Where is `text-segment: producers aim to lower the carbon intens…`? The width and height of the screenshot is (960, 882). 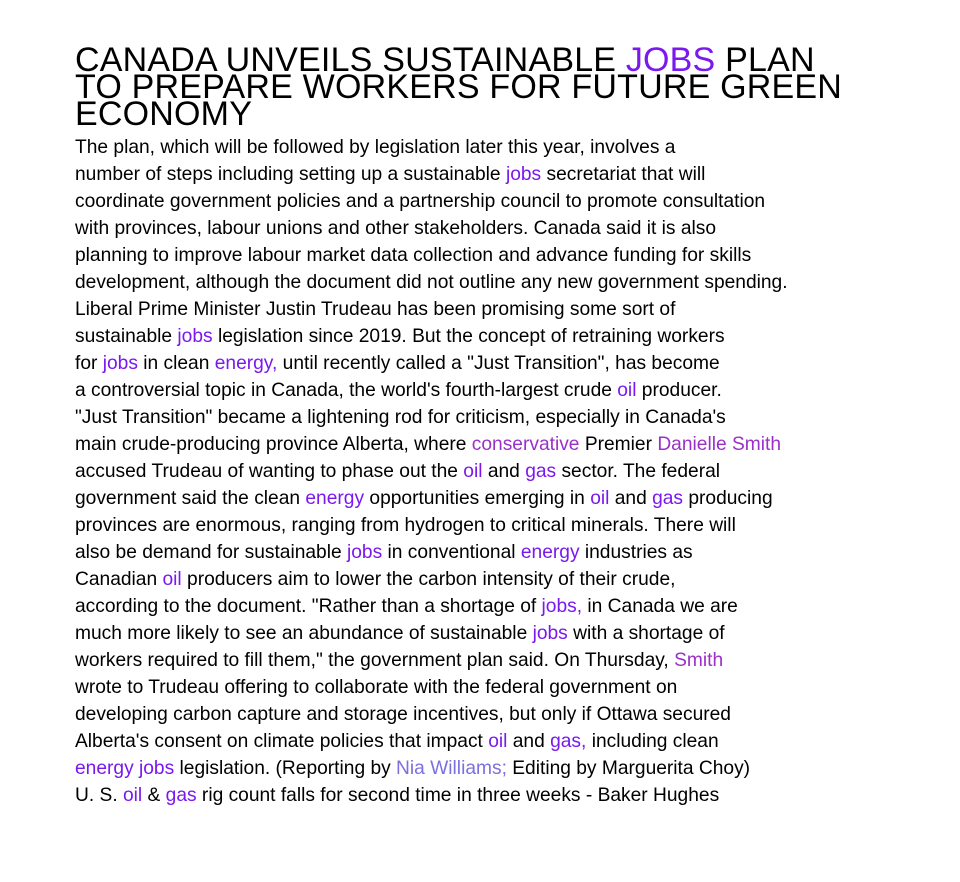 text-segment: producers aim to lower the carbon intens… is located at coordinates (428, 579).